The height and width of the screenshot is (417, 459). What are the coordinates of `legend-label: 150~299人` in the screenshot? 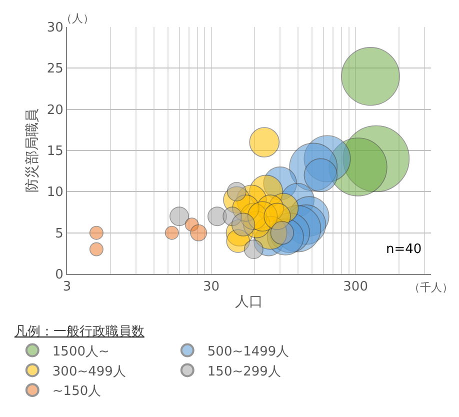 It's located at (244, 372).